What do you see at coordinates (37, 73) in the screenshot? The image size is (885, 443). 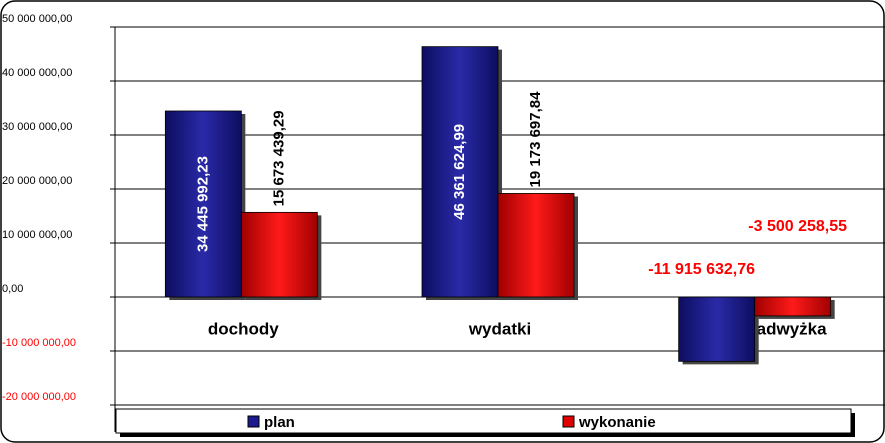 I see `y-tick-label: 40 000 000,00` at bounding box center [37, 73].